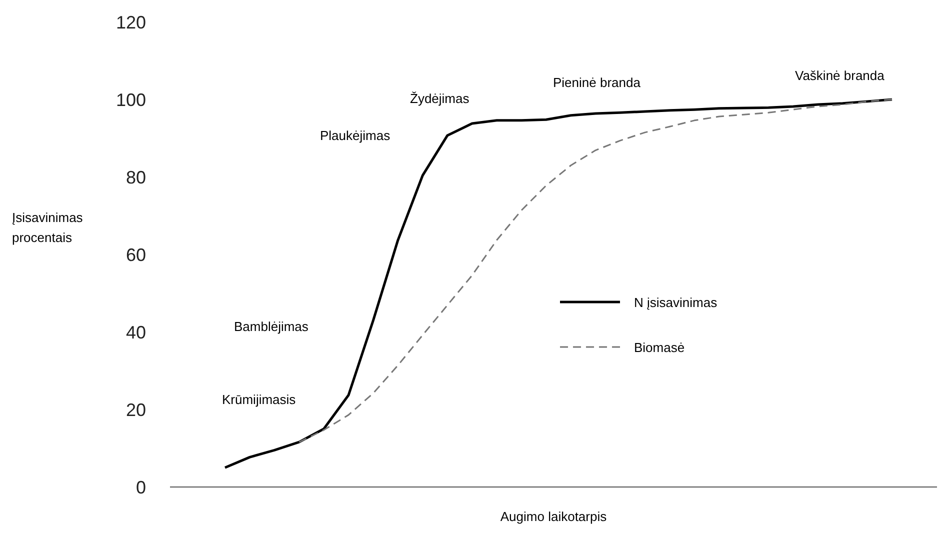 The height and width of the screenshot is (535, 945). What do you see at coordinates (136, 410) in the screenshot?
I see `y-tick-label: 20` at bounding box center [136, 410].